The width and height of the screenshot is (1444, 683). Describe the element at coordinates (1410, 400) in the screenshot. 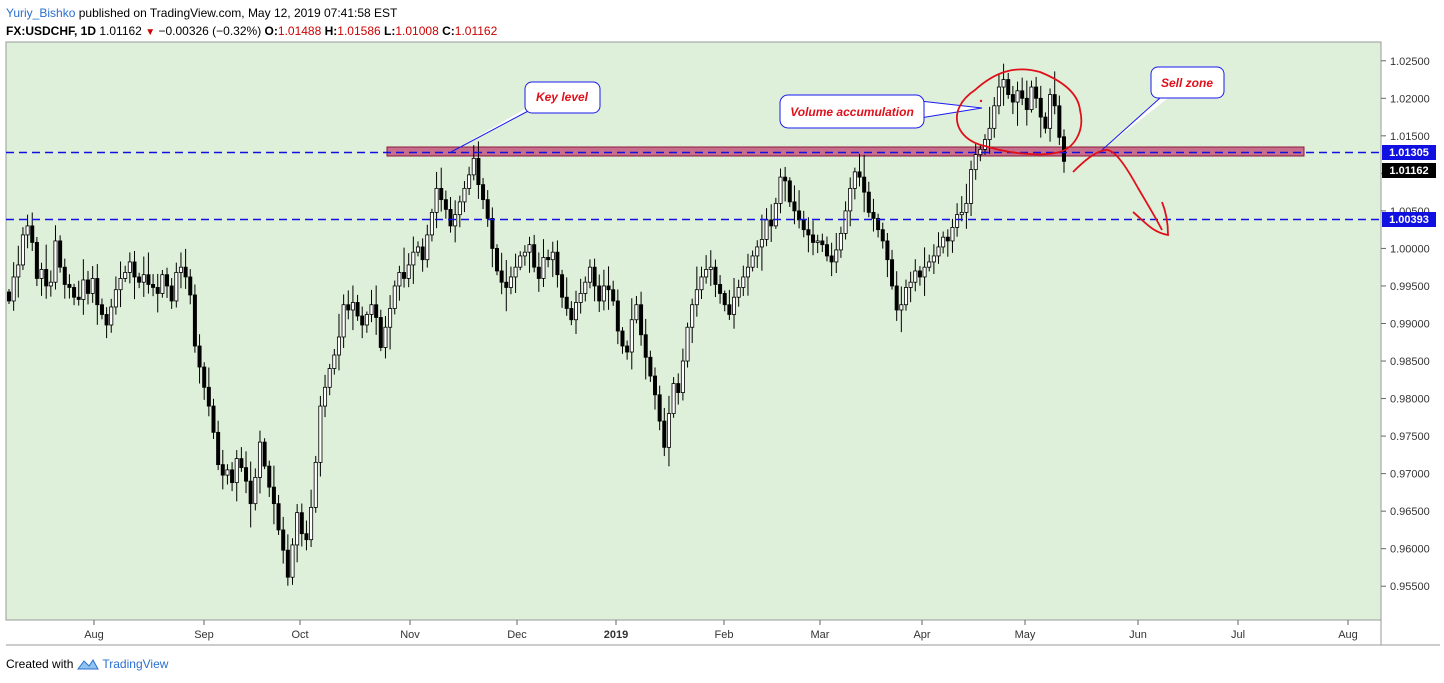

I see `y-tick-label: 0.98000` at that location.